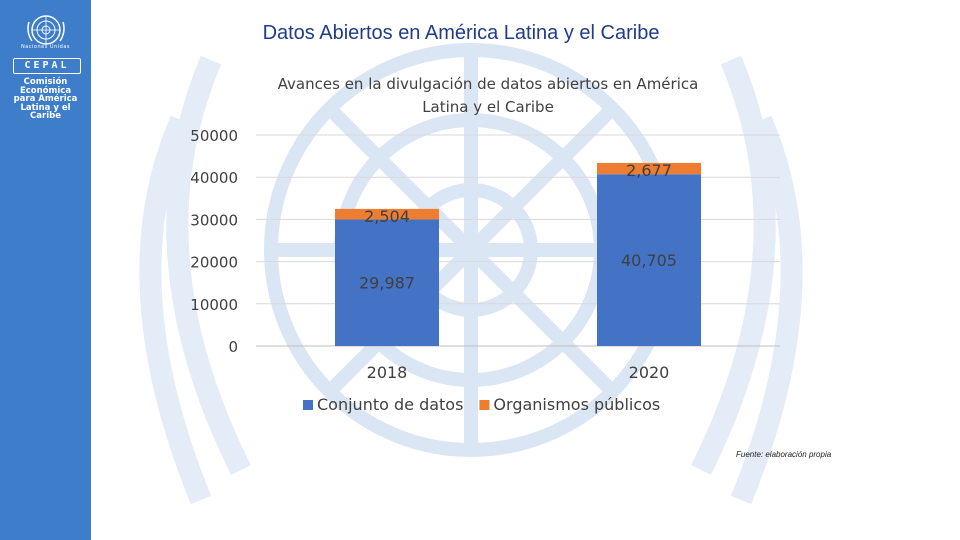  I want to click on y-tick-label: 50000, so click(214, 136).